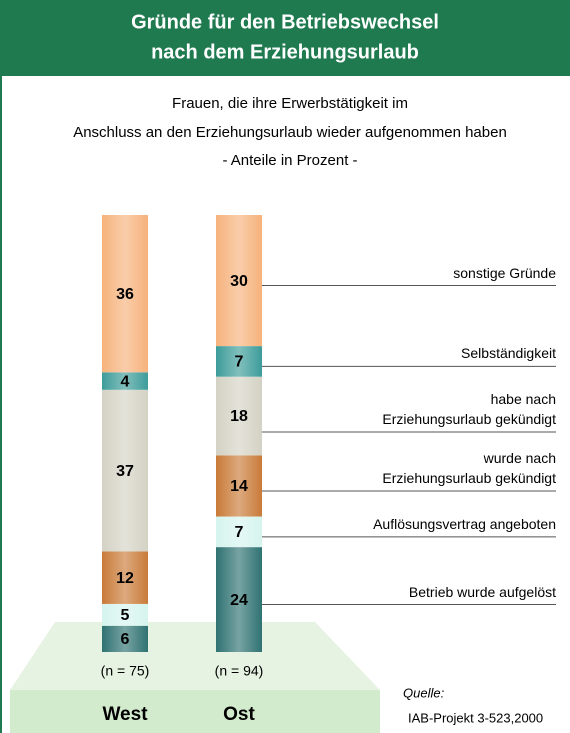 Image resolution: width=570 pixels, height=733 pixels. Describe the element at coordinates (285, 52) in the screenshot. I see `title: nach dem Erziehungsurlaub` at that location.